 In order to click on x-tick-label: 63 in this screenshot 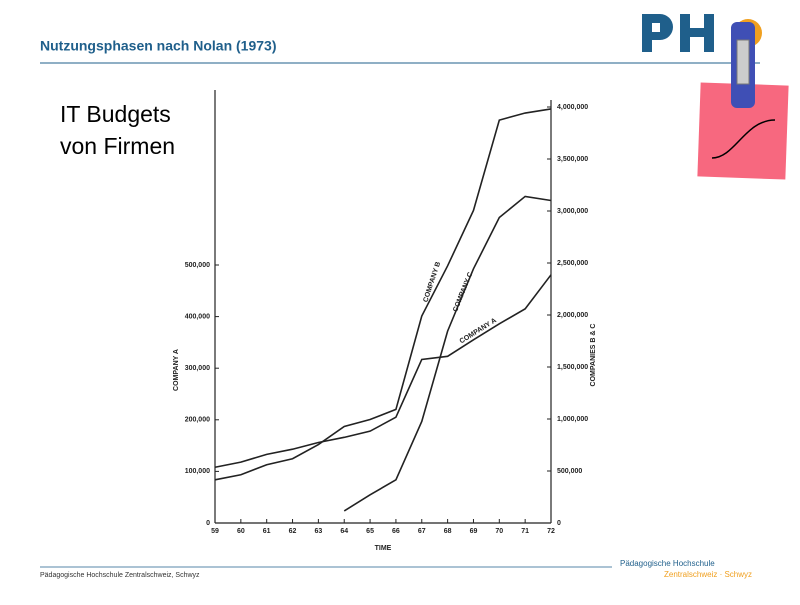, I will do `click(318, 531)`.